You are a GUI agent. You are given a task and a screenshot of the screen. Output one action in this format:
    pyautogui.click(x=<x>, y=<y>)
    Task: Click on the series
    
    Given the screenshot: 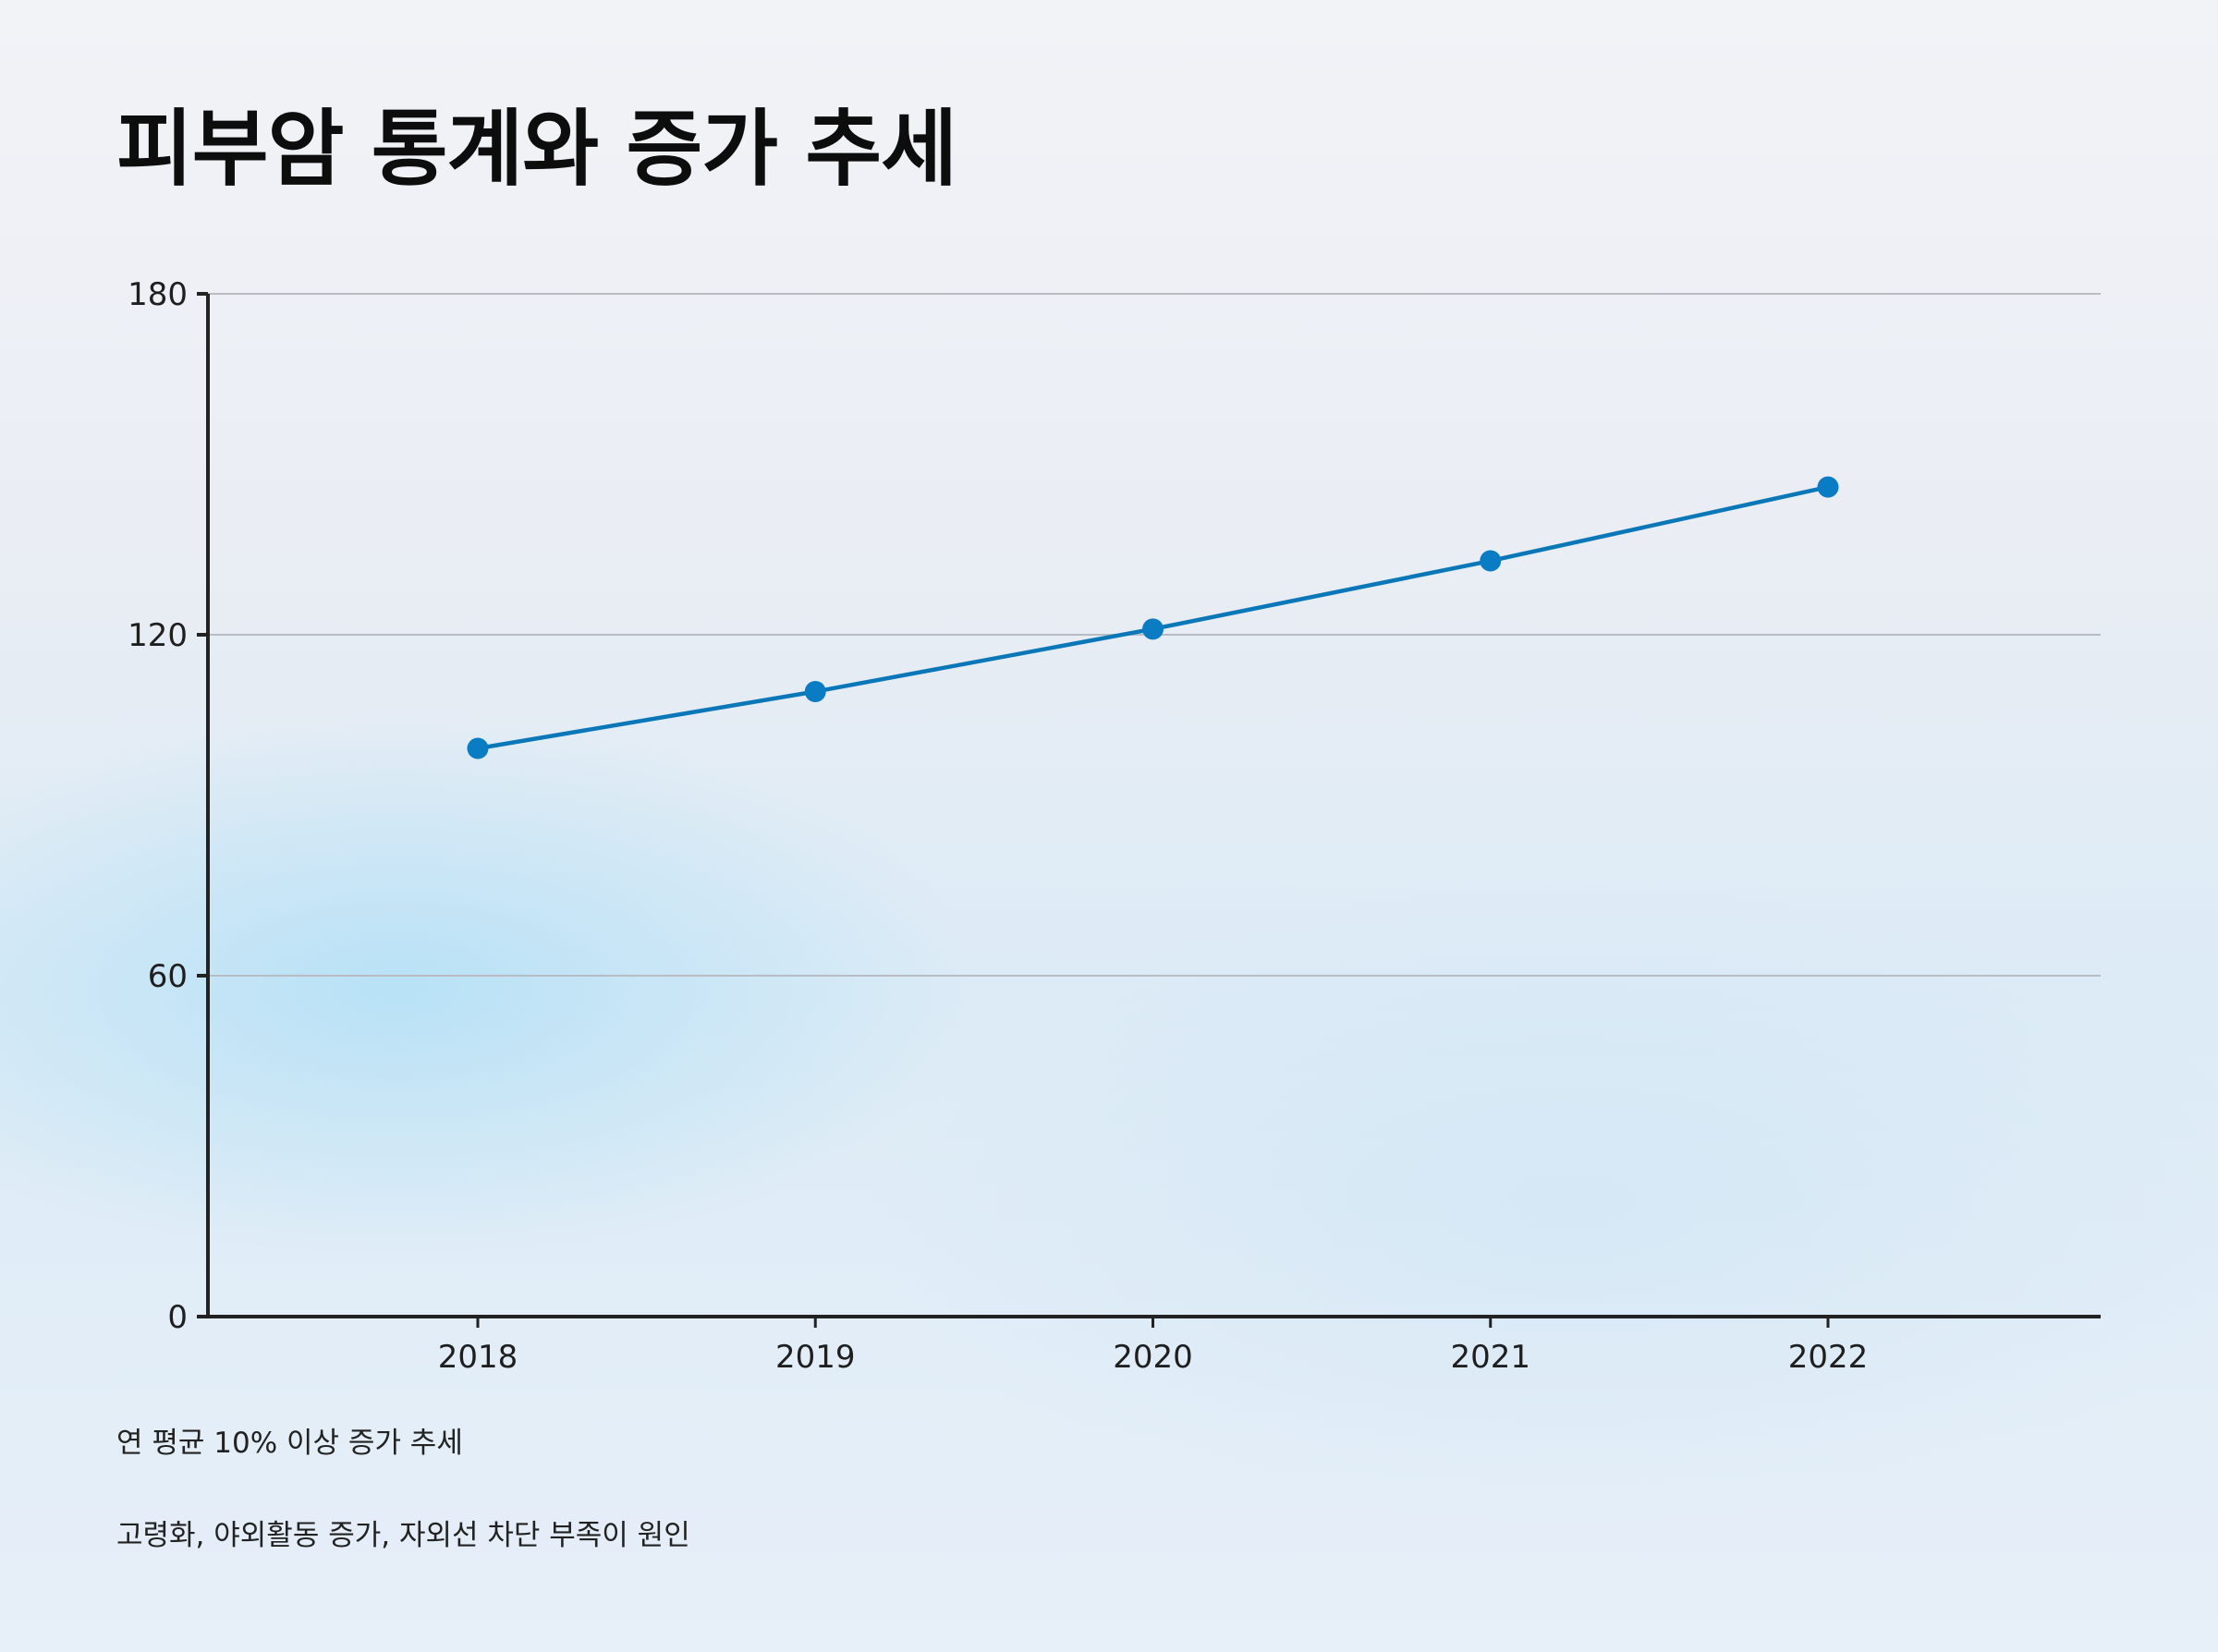 What is the action you would take?
    pyautogui.click(x=1153, y=617)
    